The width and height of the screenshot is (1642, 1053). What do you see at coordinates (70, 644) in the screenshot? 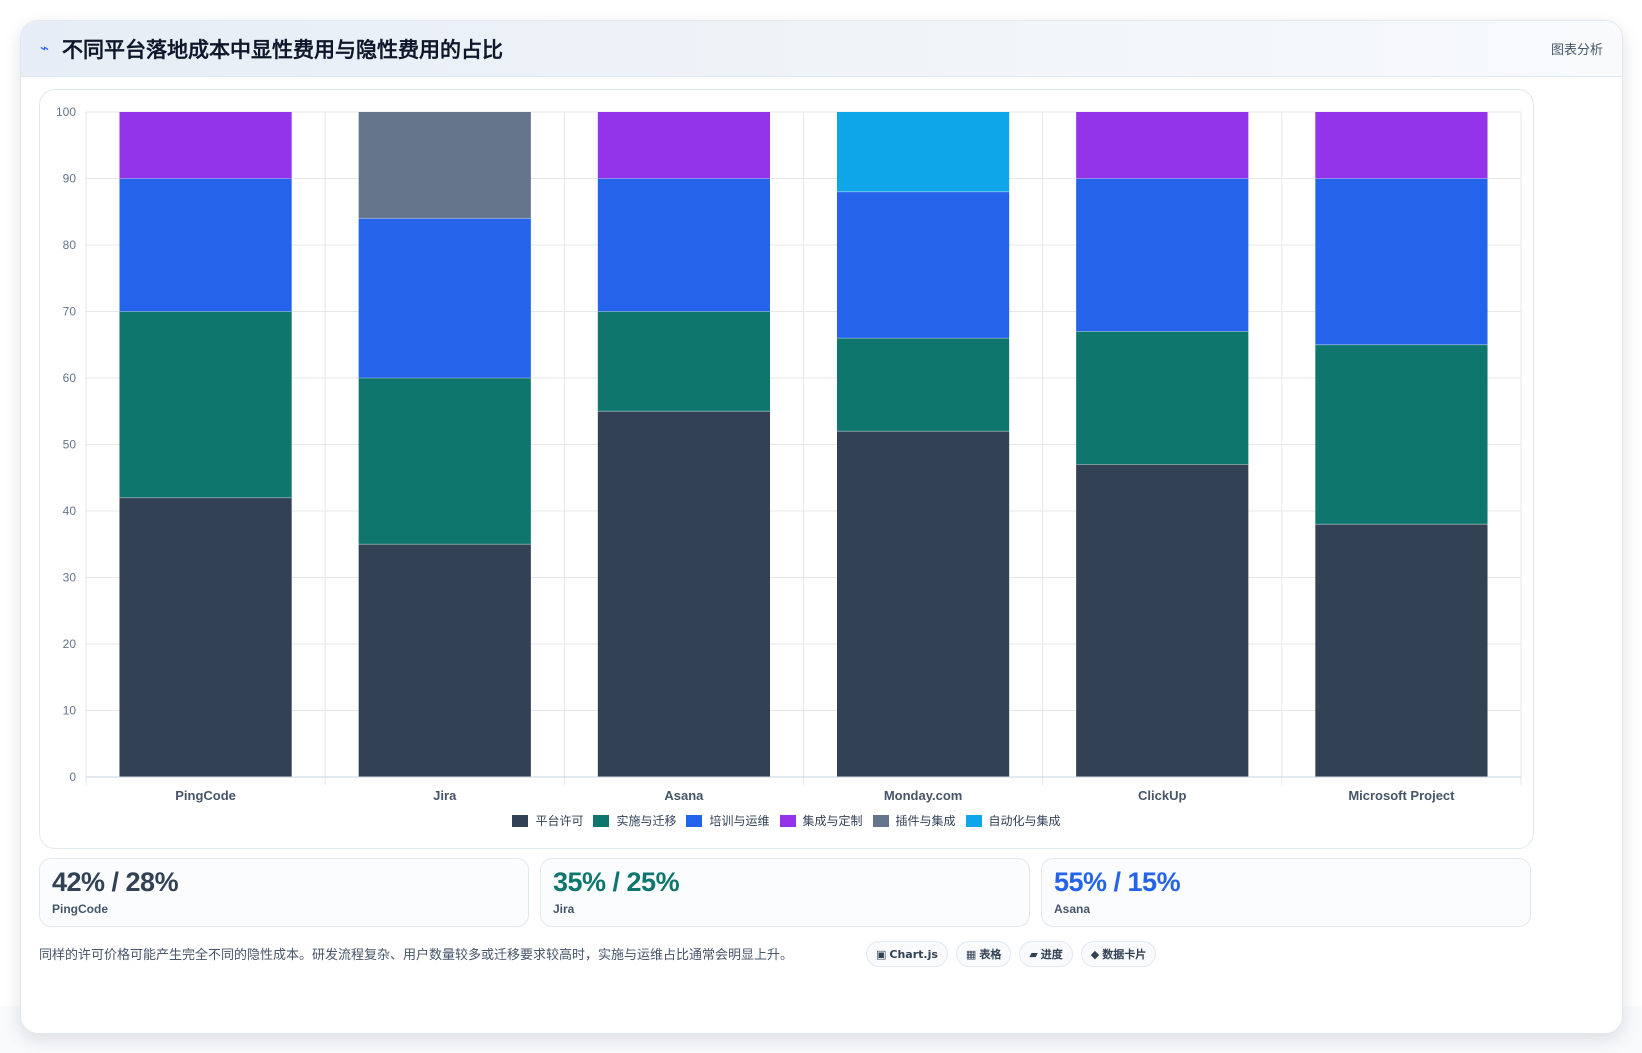
I see `y-tick-label: 20` at bounding box center [70, 644].